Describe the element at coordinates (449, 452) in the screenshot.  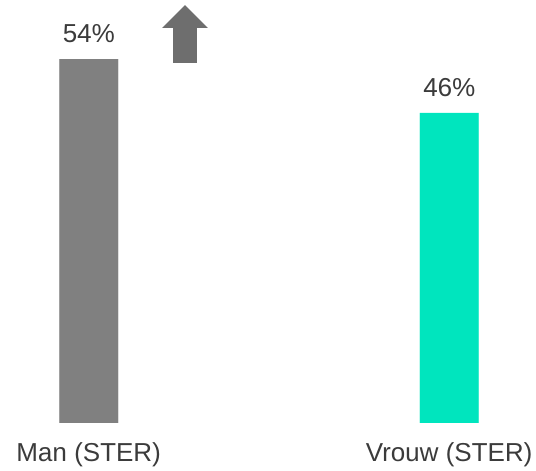
I see `x-tick-label: Vrouw (STER)` at that location.